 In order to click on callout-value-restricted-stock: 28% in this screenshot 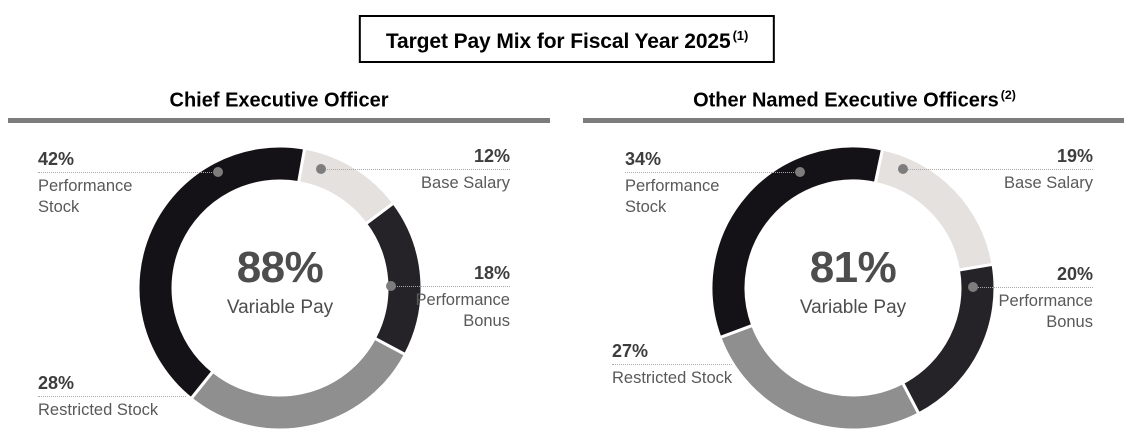, I will do `click(56, 383)`.